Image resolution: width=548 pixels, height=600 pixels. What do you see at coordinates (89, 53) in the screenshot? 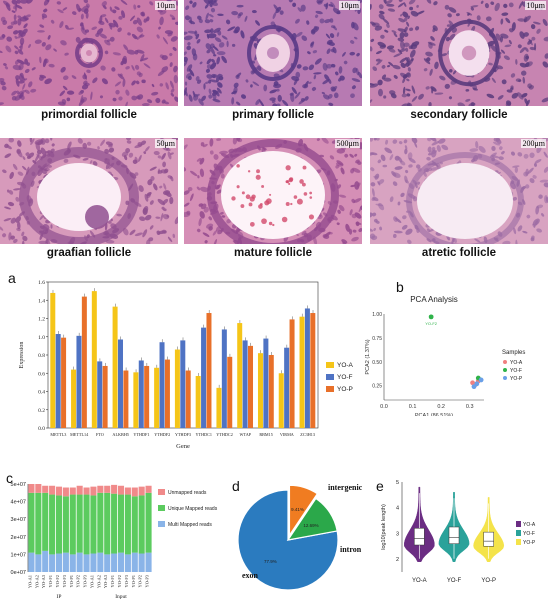
I see `follicle-ring` at bounding box center [89, 53].